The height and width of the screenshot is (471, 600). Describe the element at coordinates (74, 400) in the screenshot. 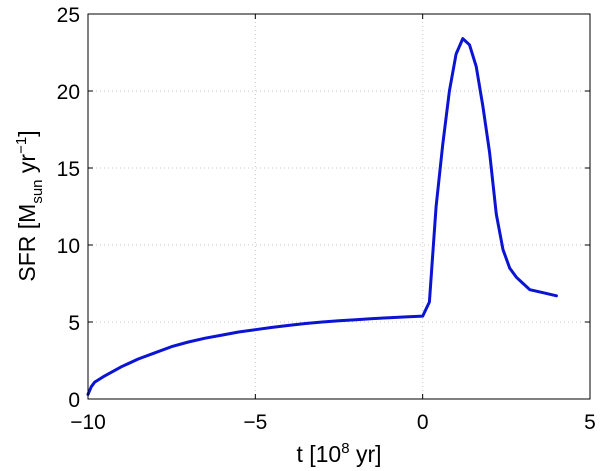

I see `y-tick-label: 0` at that location.